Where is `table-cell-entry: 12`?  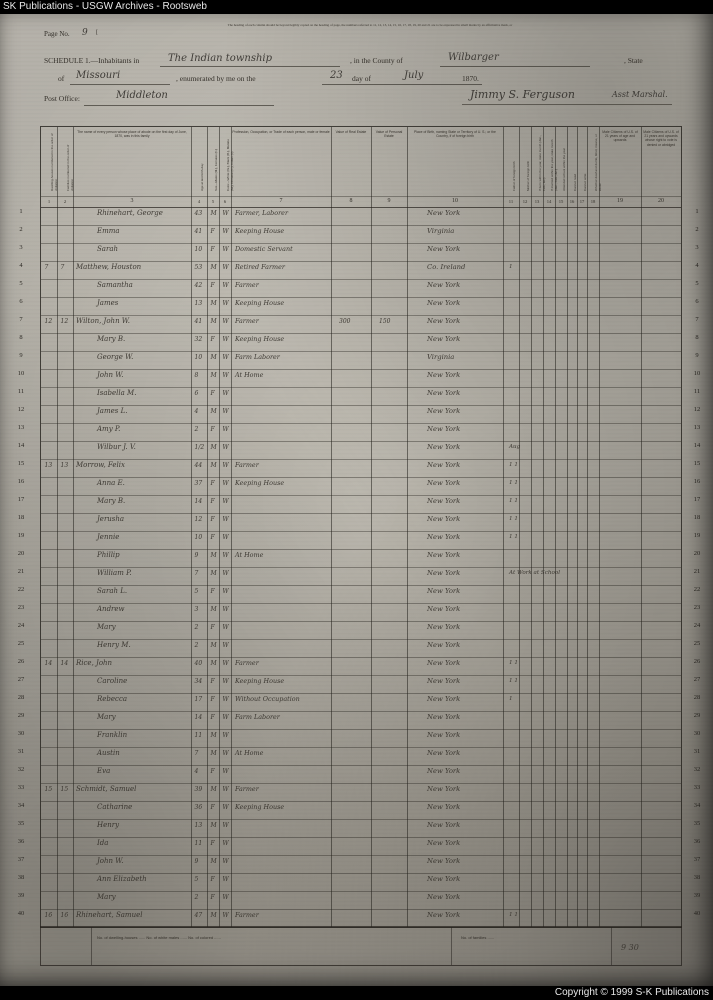
table-cell-entry: 12 is located at coordinates (64, 321).